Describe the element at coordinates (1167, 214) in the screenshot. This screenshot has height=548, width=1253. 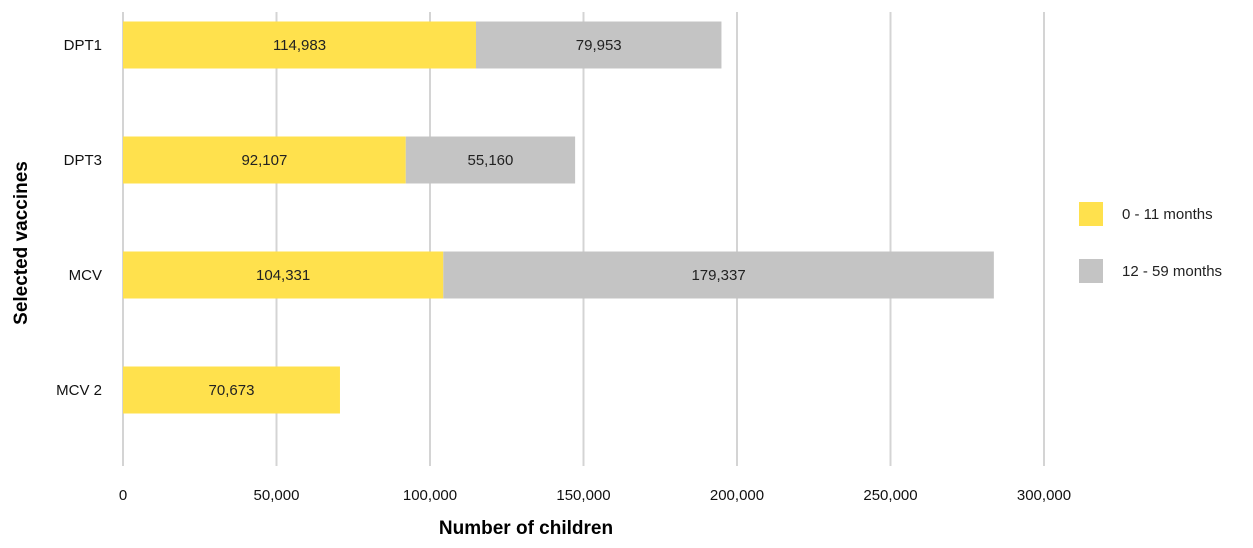
I see `legend-label: 0 - 11 months` at that location.